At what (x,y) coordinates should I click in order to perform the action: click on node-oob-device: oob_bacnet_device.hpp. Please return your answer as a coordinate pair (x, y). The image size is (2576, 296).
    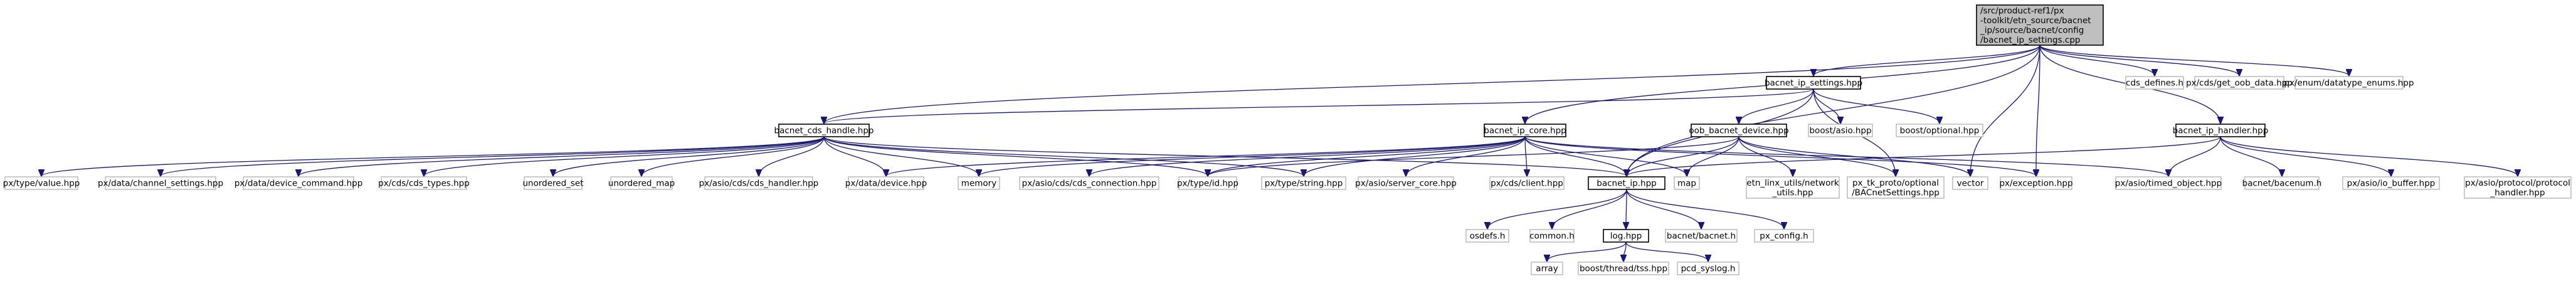
    Looking at the image, I should click on (1739, 130).